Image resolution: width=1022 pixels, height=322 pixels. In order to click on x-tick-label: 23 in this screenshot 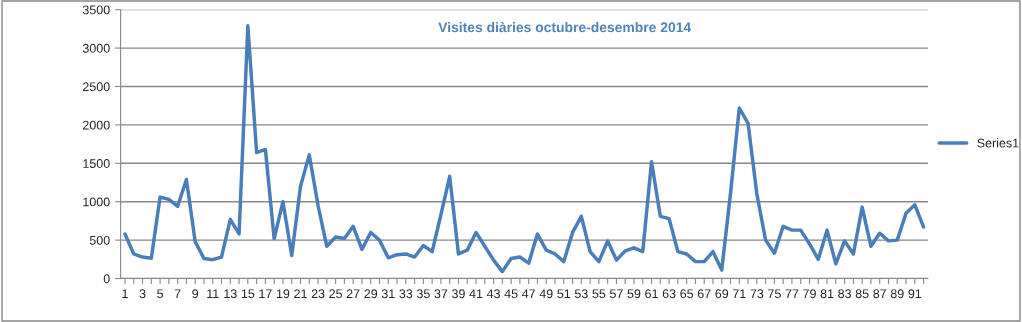, I will do `click(318, 294)`.